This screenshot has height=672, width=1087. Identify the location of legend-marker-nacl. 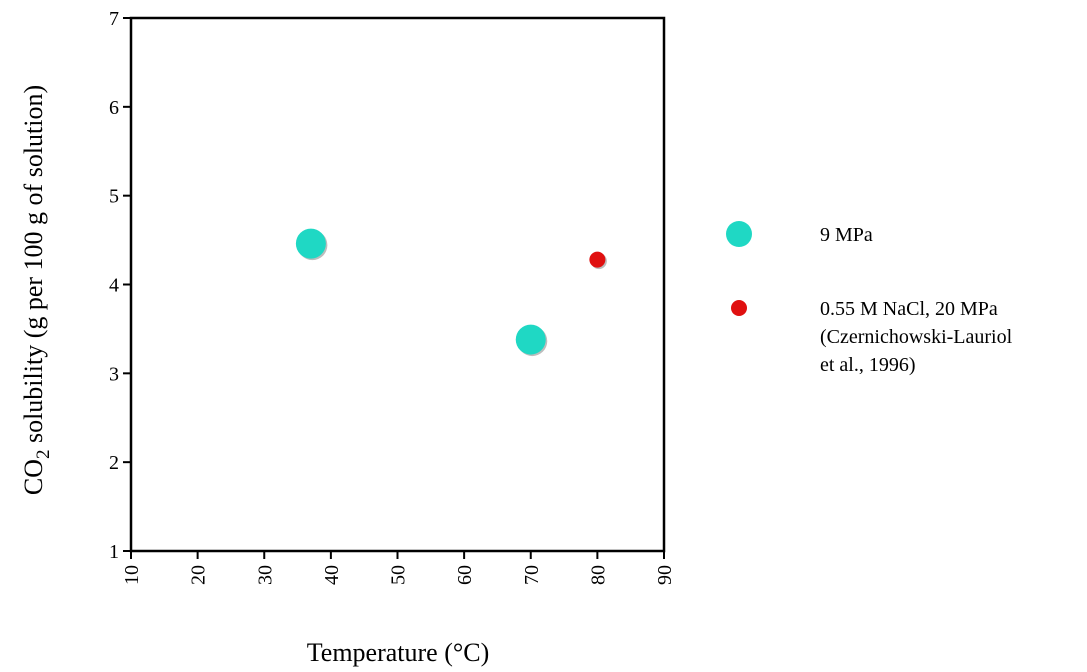
(739, 308).